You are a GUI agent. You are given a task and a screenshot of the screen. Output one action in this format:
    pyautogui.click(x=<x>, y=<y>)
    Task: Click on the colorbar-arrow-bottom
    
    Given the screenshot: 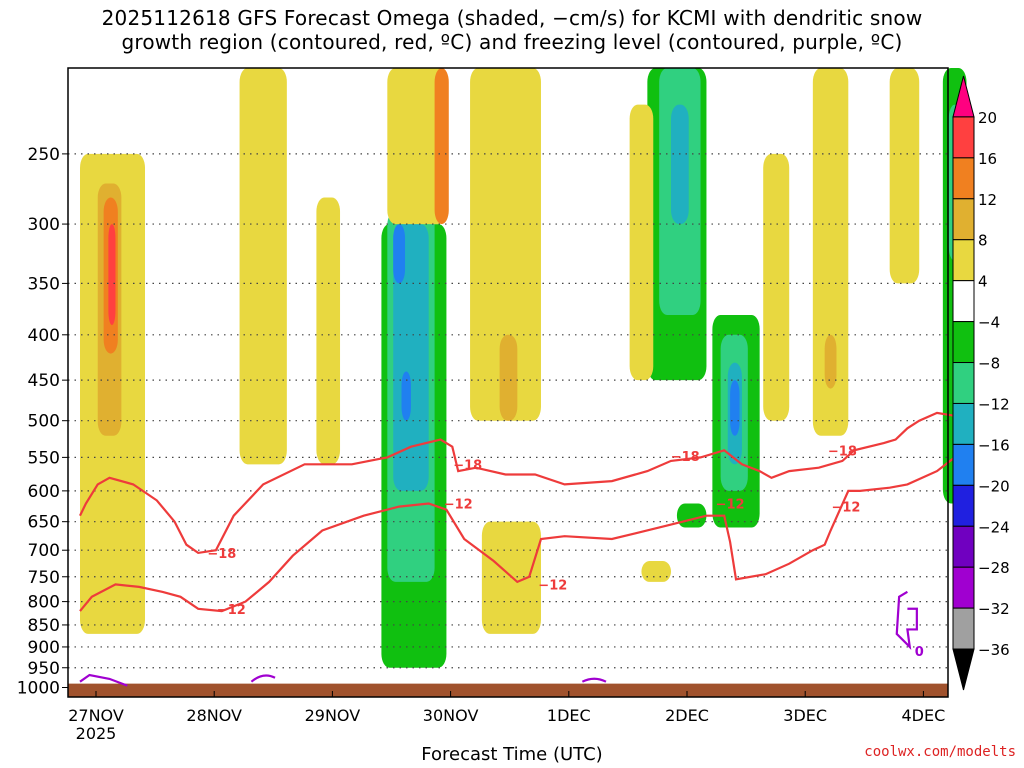 What is the action you would take?
    pyautogui.click(x=963, y=669)
    